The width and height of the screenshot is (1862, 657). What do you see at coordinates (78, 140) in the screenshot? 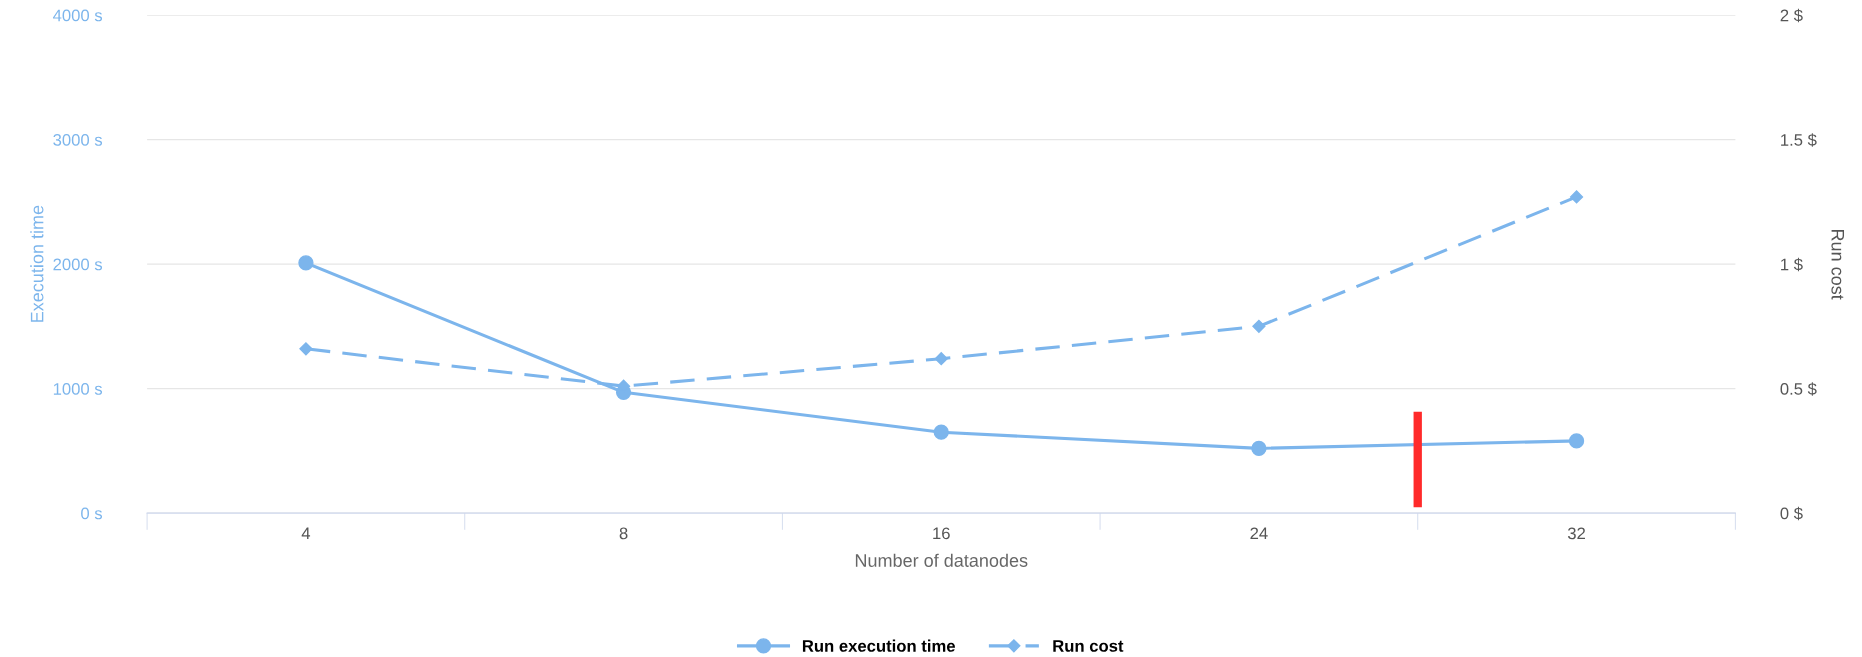
I see `y-tick-label: 3000 s` at bounding box center [78, 140].